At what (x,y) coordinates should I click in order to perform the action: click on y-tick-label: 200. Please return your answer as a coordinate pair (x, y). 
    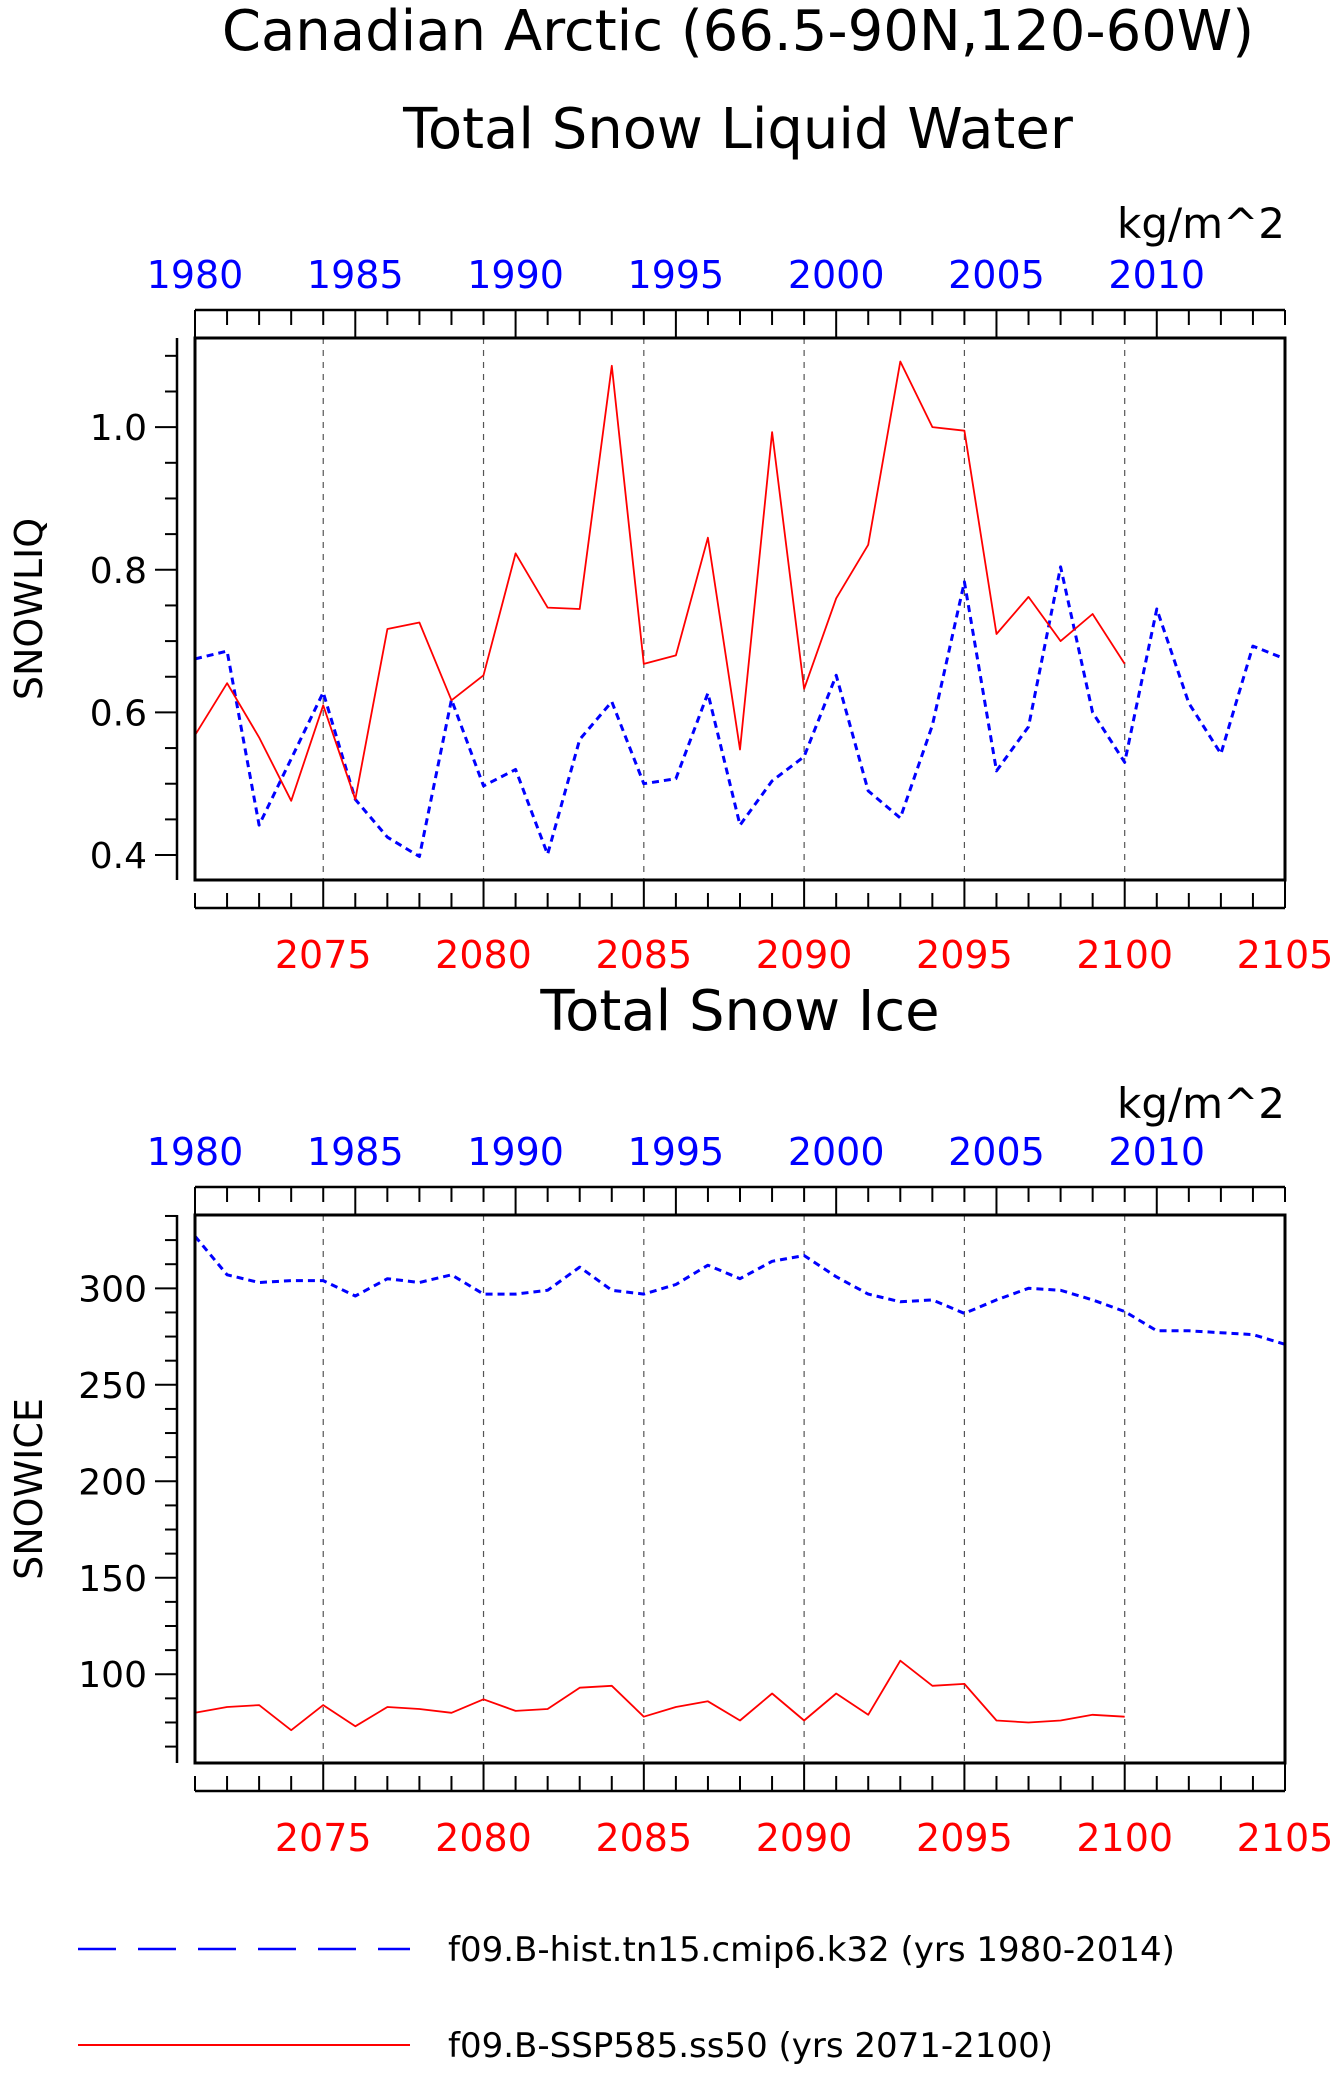
    Looking at the image, I should click on (112, 1482).